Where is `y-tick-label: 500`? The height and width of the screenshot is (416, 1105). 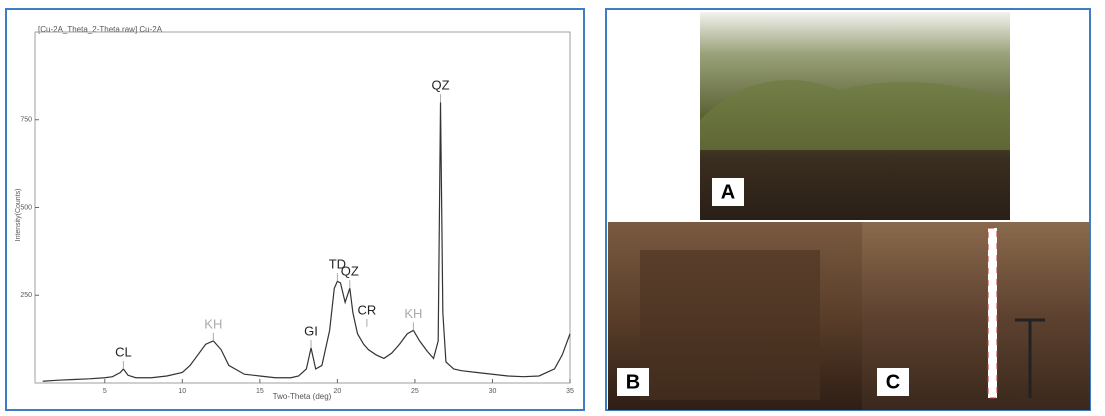 y-tick-label: 500 is located at coordinates (26, 207).